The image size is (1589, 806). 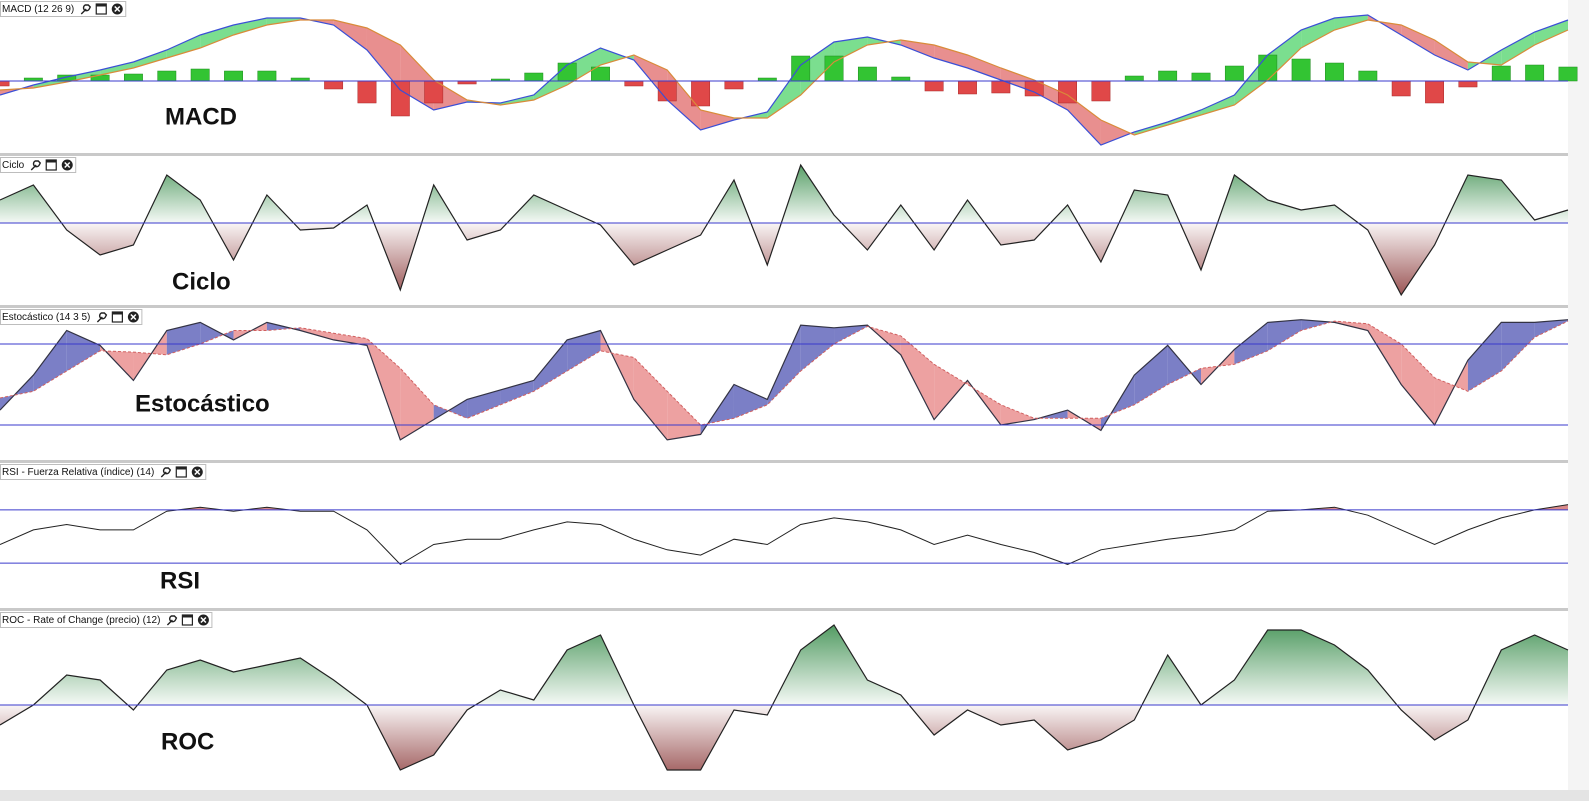 What do you see at coordinates (81, 620) in the screenshot?
I see `panel-title: ROC - Rate of Change (precio) (12)` at bounding box center [81, 620].